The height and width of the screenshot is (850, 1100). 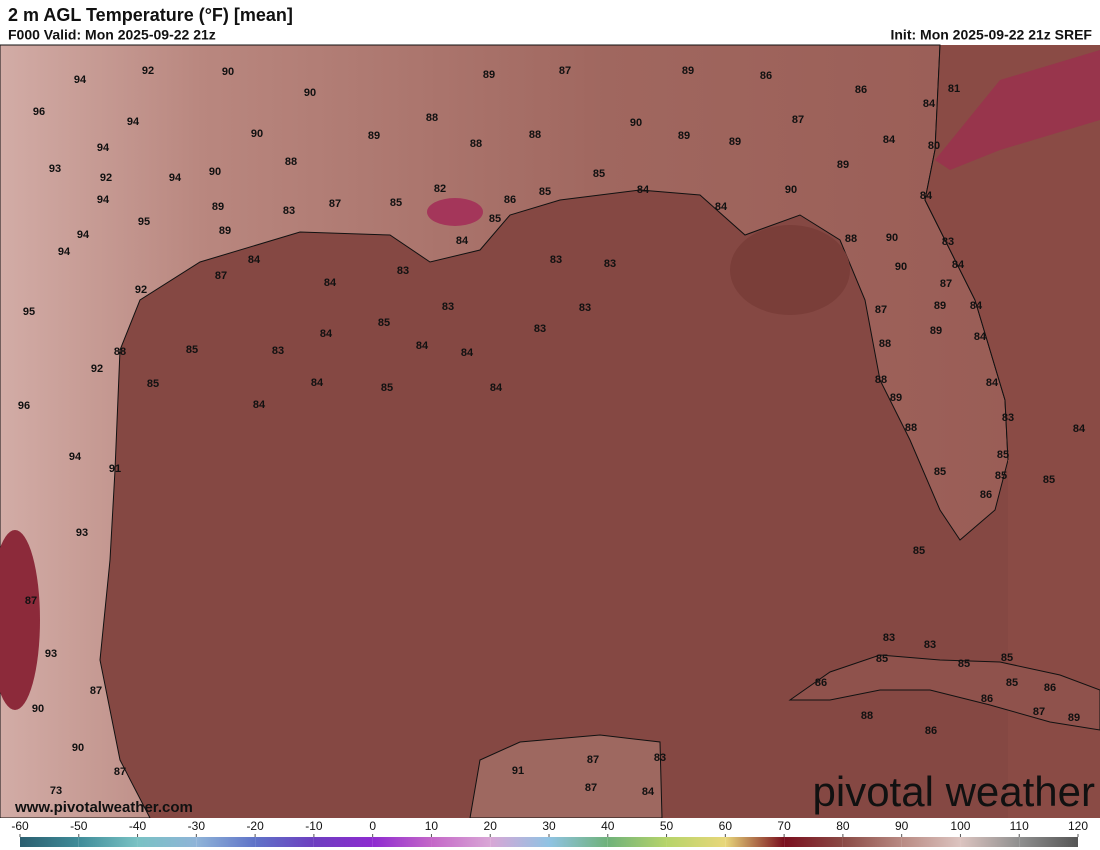 What do you see at coordinates (197, 826) in the screenshot?
I see `colorbar-tick-label: -30` at bounding box center [197, 826].